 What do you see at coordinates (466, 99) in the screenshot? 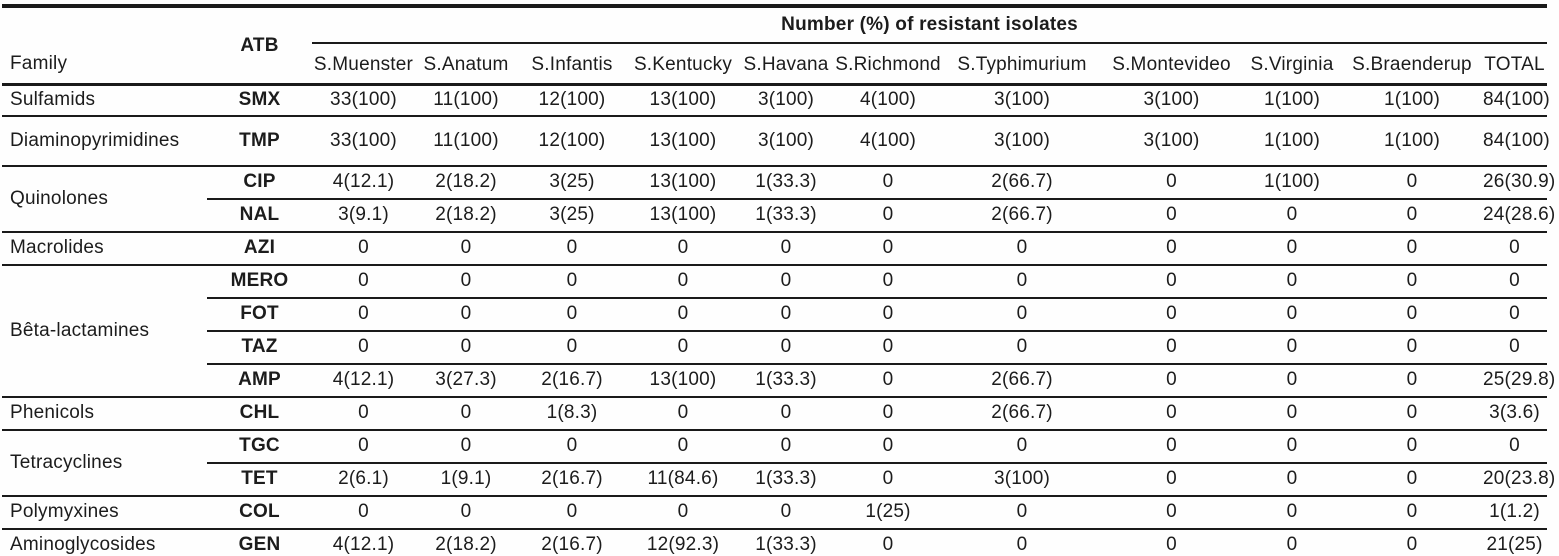
I see `value-cell: 11(100)` at bounding box center [466, 99].